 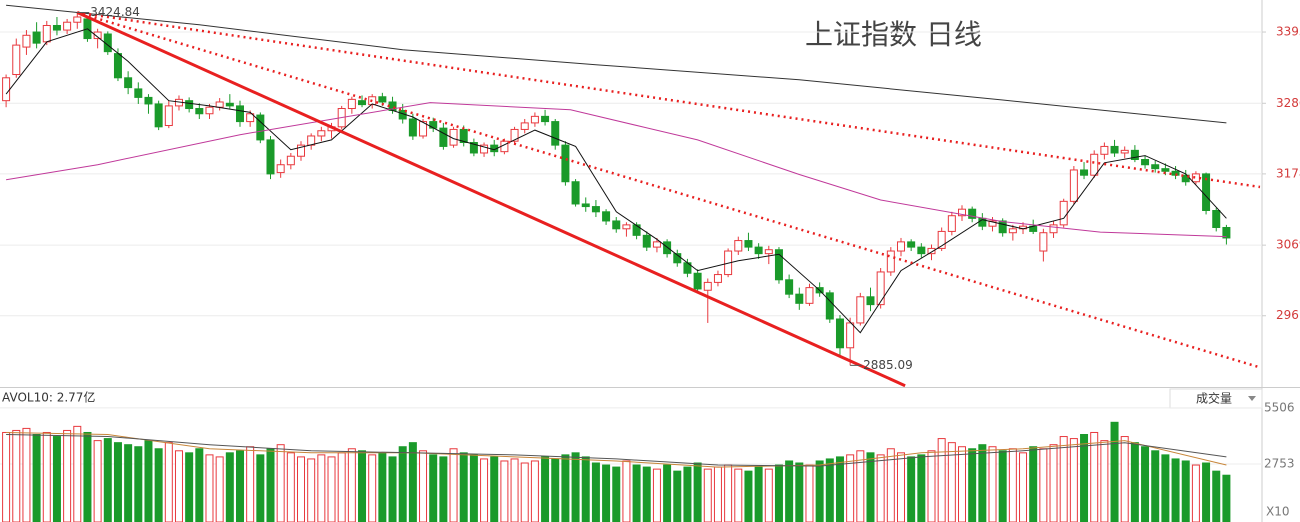 I want to click on selector-arrow, so click(x=1252, y=398).